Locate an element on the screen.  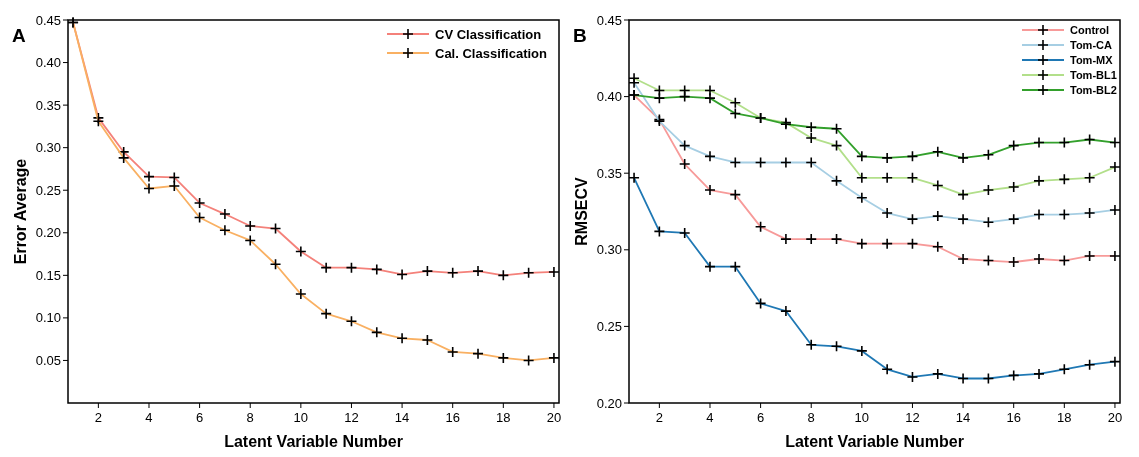
legend-label: Control is located at coordinates (1090, 29).